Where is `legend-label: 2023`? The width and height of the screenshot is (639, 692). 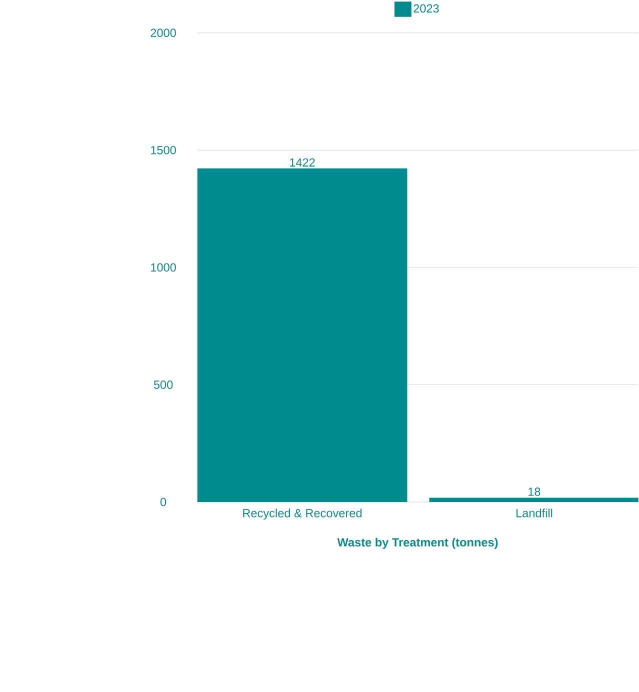
legend-label: 2023 is located at coordinates (426, 8).